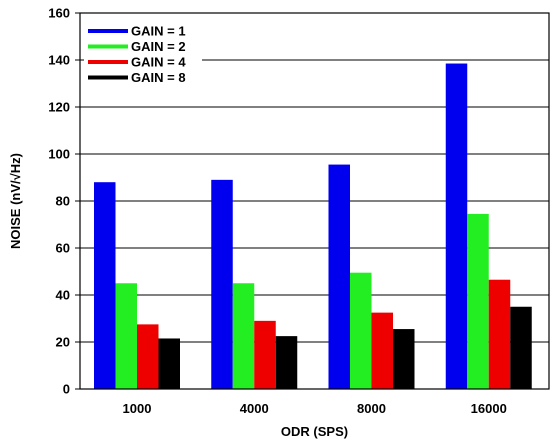  I want to click on y-tick-label: 60, so click(63, 248).